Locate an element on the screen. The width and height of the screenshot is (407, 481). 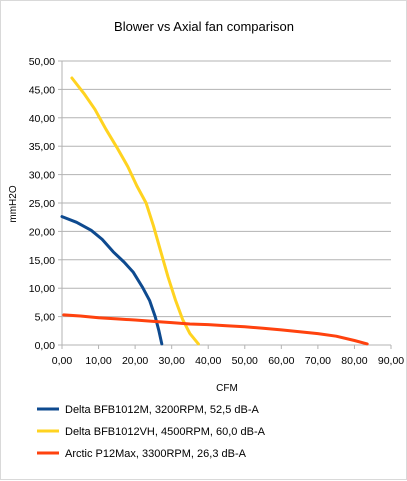
y-tick-label: 25,00 is located at coordinates (42, 204).